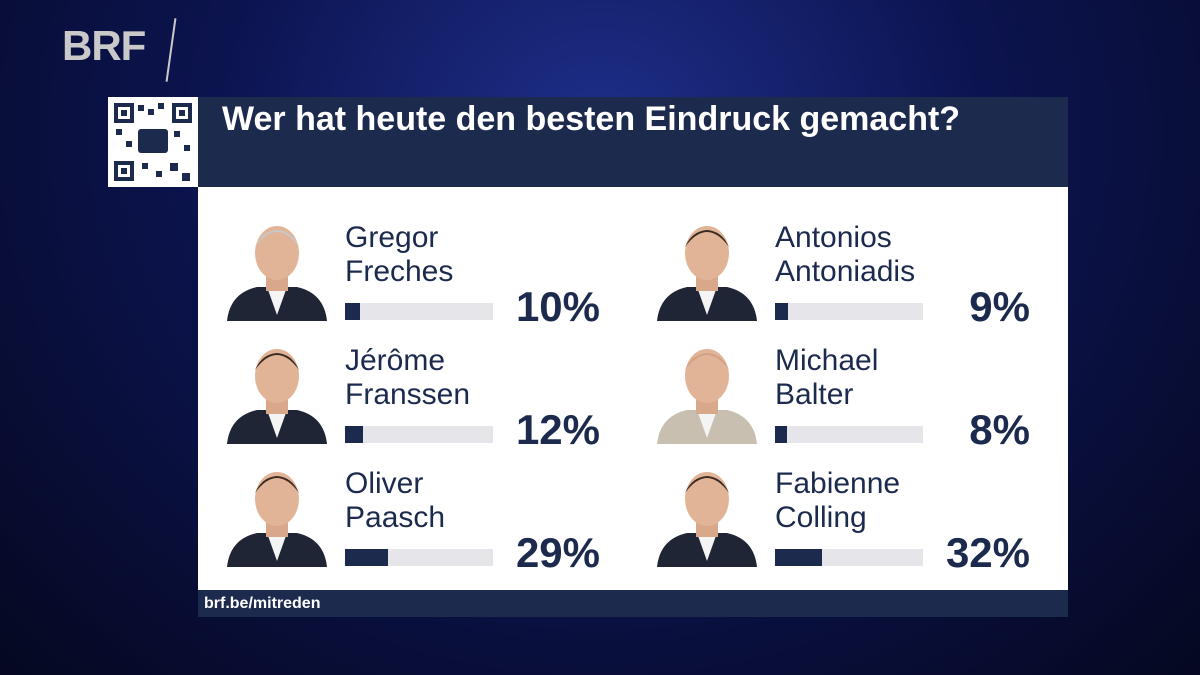  I want to click on value-label: 8%, so click(999, 429).